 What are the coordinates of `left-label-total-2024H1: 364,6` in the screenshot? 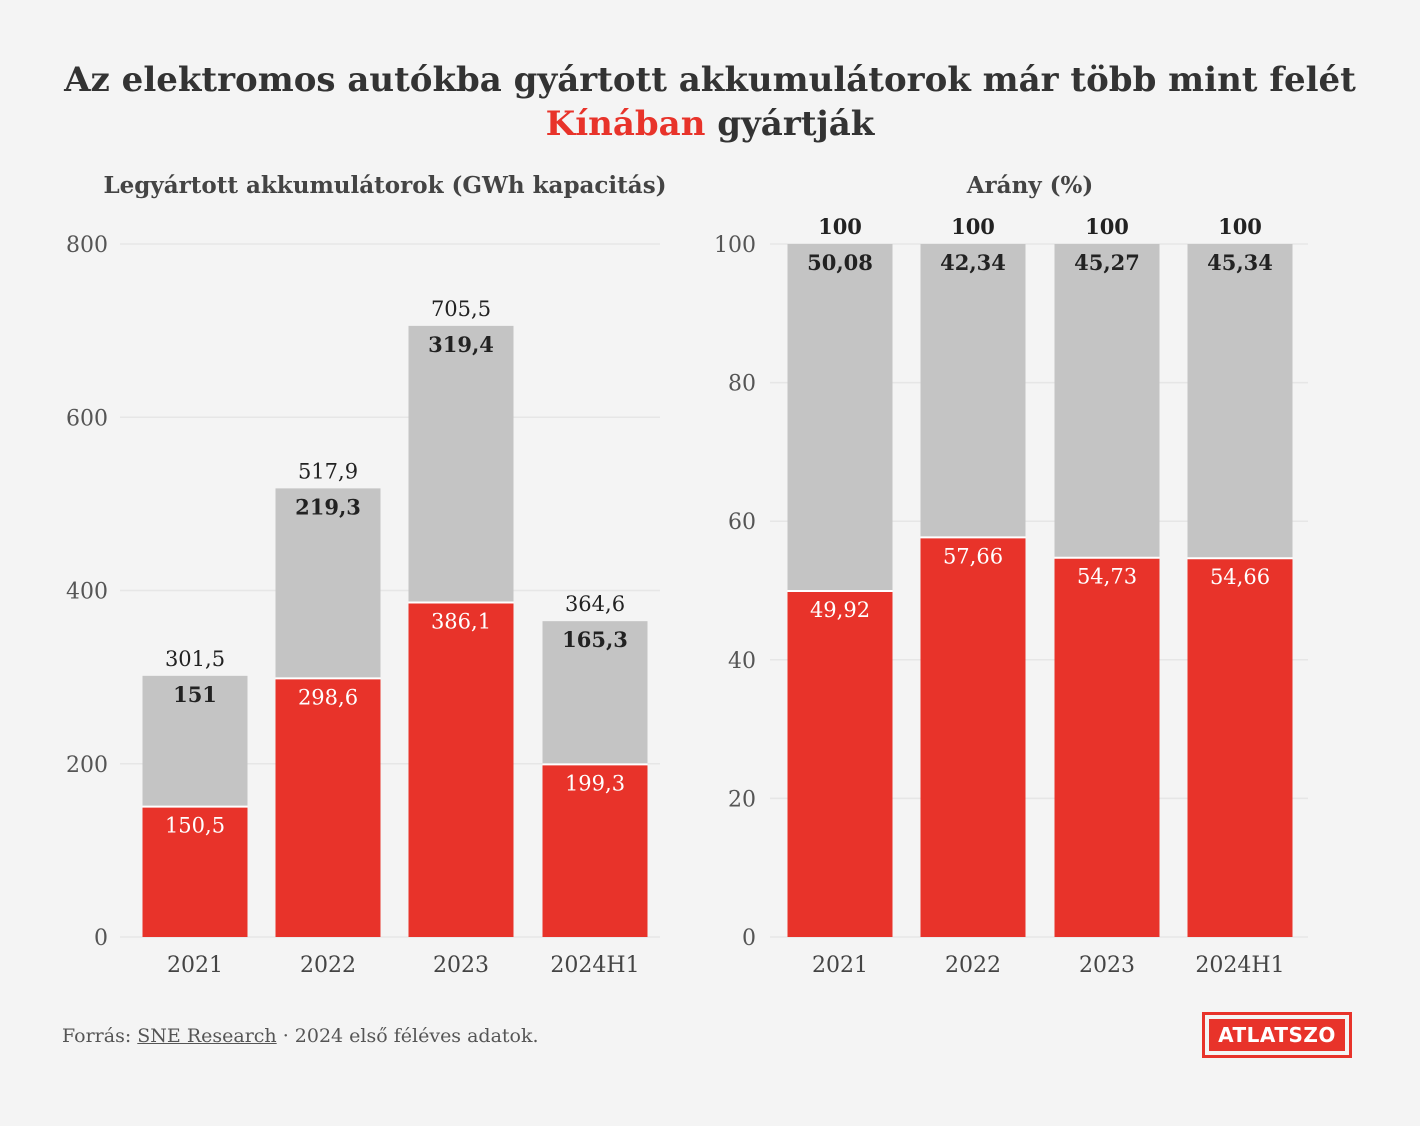 It's located at (595, 604).